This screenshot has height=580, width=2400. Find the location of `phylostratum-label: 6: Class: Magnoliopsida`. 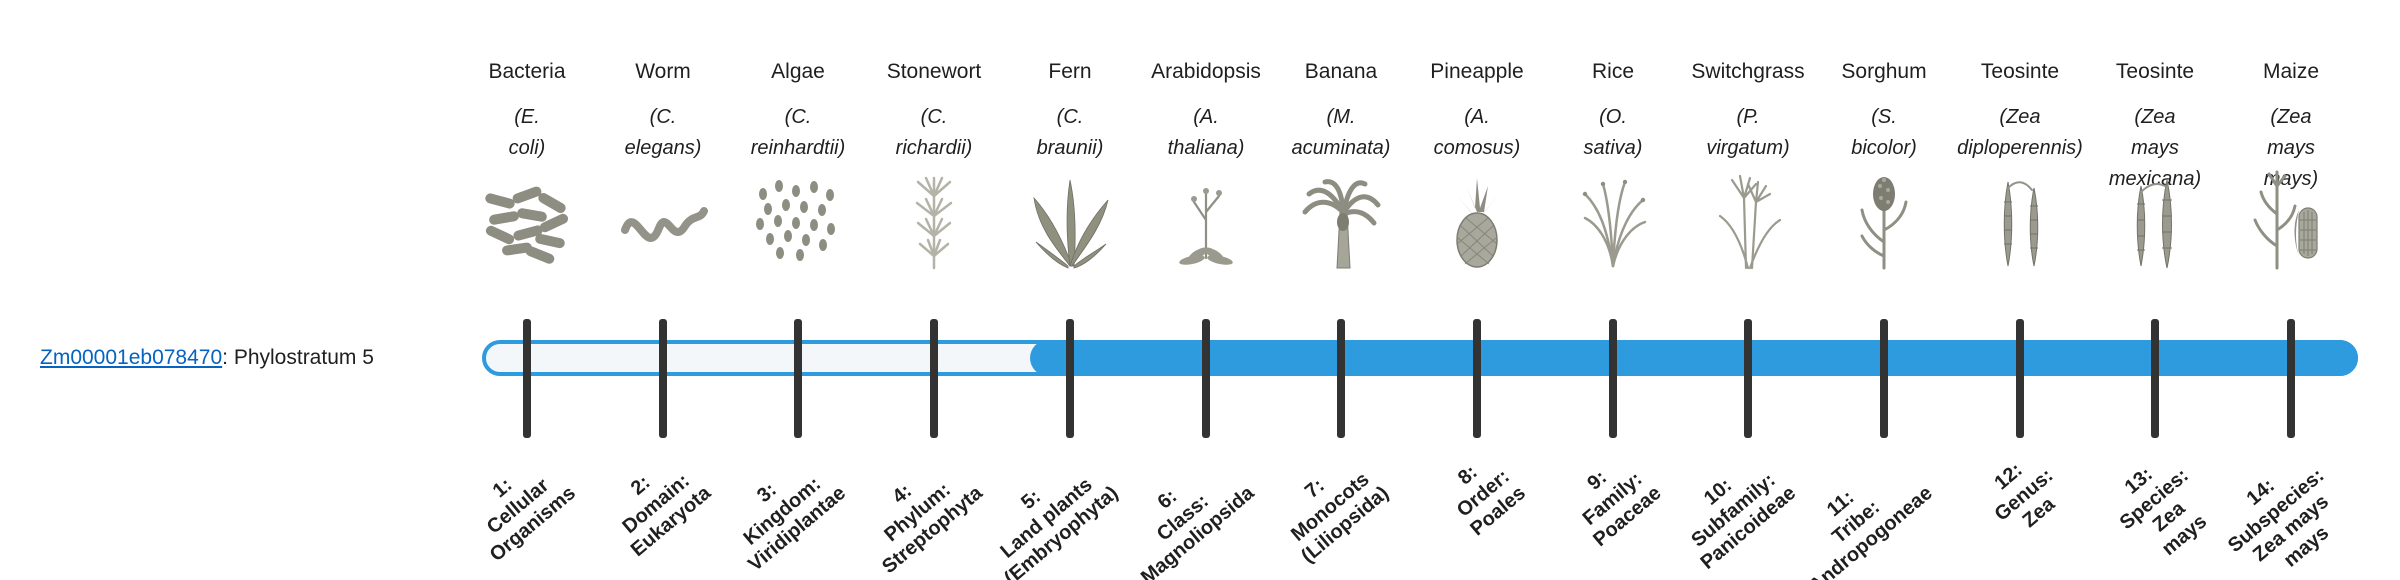

phylostratum-label: 6: Class: Magnoliopsida is located at coordinates (1198, 531).